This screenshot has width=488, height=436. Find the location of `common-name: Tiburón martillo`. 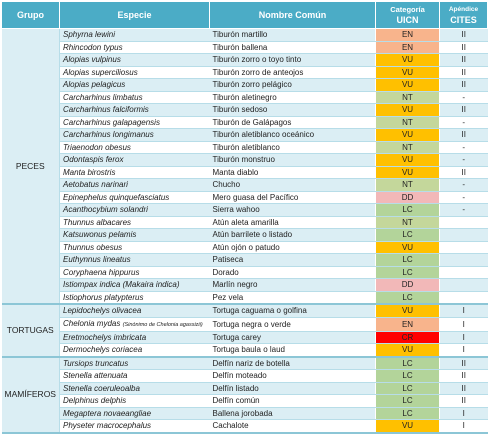

common-name: Tiburón martillo is located at coordinates (292, 35).